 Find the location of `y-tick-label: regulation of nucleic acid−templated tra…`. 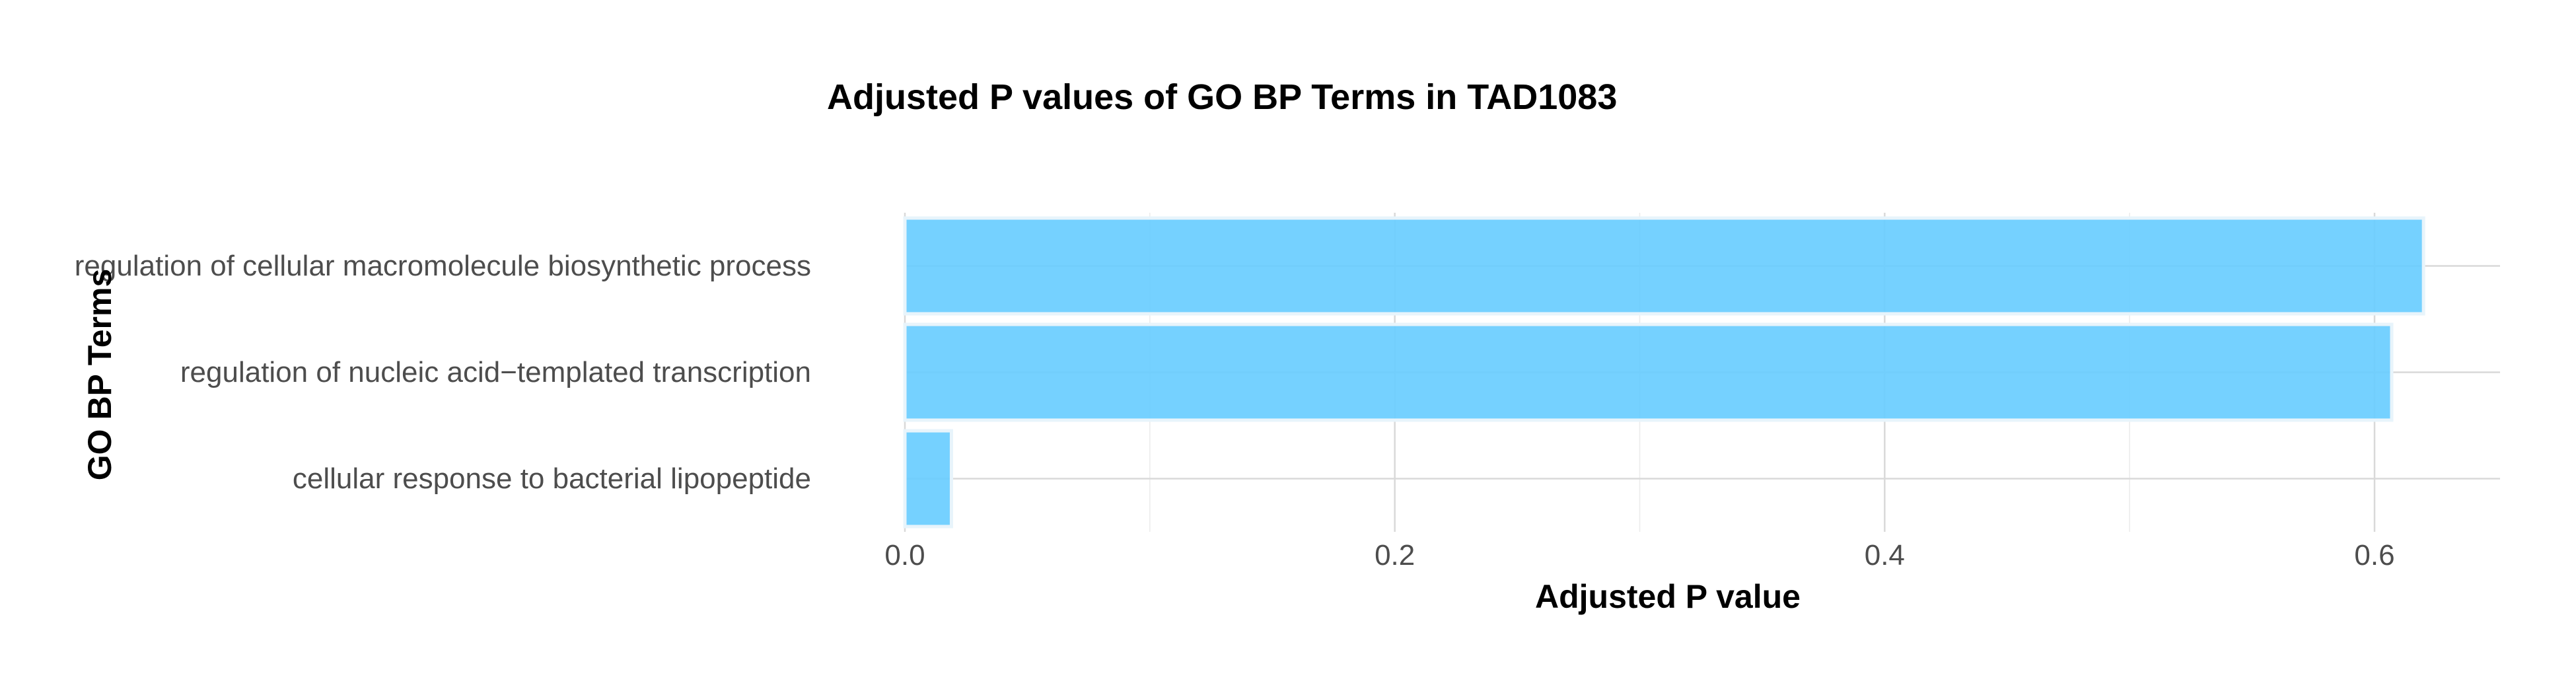

y-tick-label: regulation of nucleic acid−templated tra… is located at coordinates (496, 372).